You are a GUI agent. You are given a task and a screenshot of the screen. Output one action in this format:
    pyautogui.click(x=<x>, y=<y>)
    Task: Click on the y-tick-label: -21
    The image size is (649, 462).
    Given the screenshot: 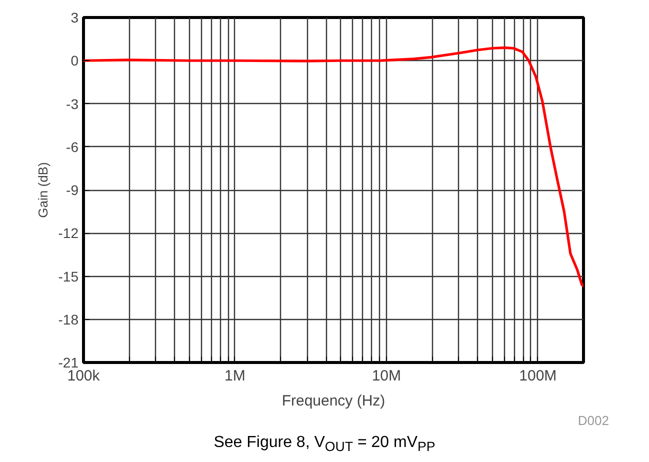 What is the action you would take?
    pyautogui.click(x=68, y=362)
    